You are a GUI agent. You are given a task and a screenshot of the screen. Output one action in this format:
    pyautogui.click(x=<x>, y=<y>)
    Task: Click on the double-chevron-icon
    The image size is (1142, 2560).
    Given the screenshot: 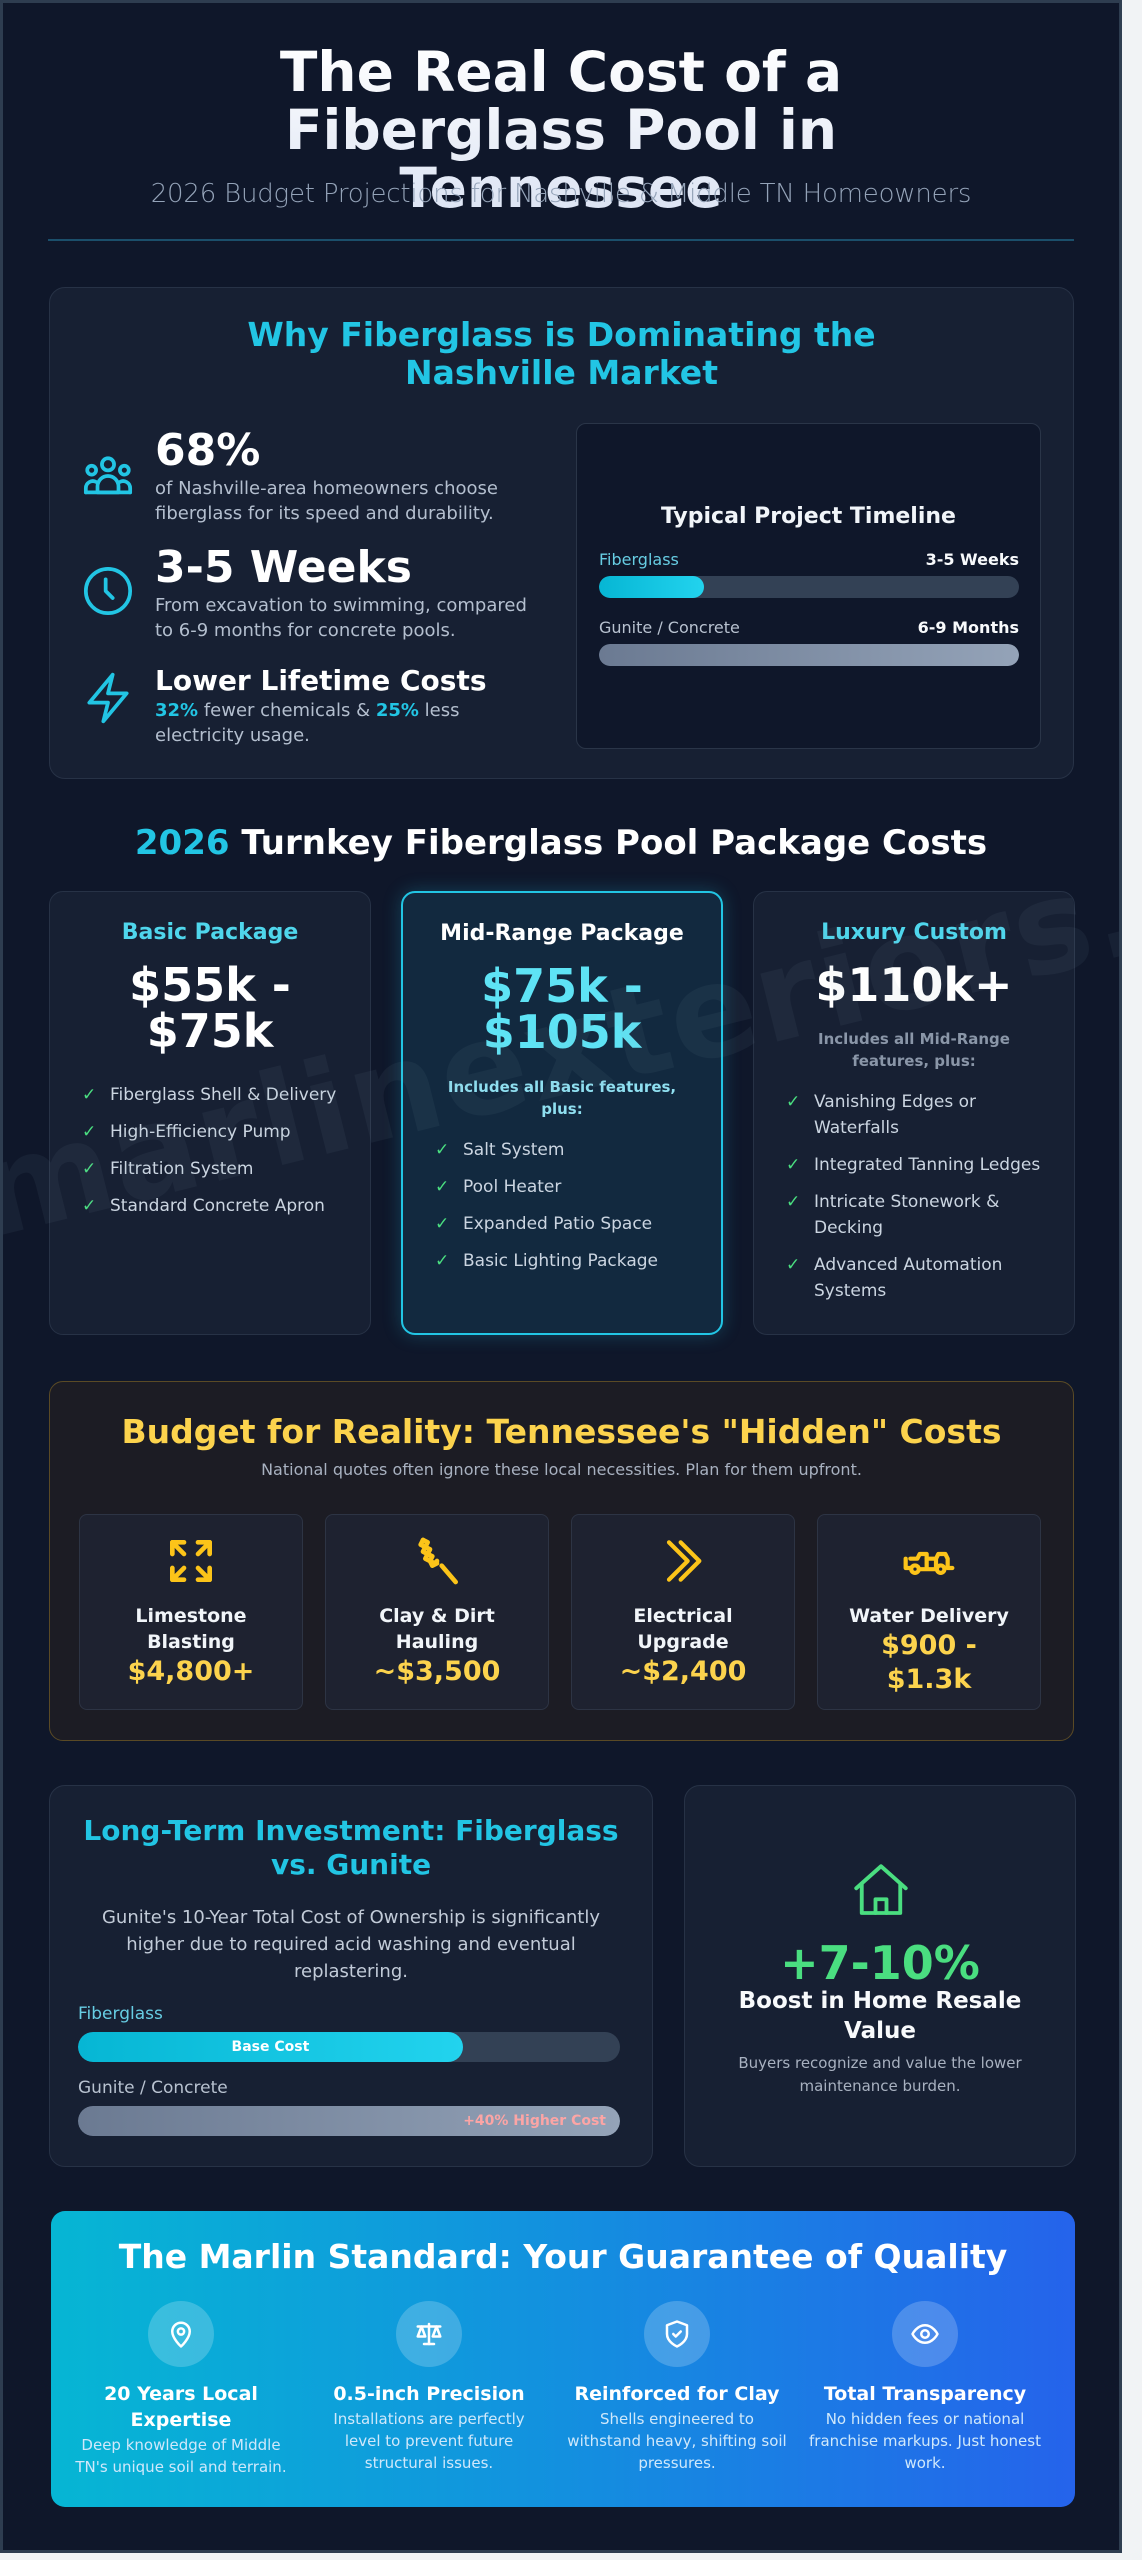 What is the action you would take?
    pyautogui.click(x=683, y=1561)
    